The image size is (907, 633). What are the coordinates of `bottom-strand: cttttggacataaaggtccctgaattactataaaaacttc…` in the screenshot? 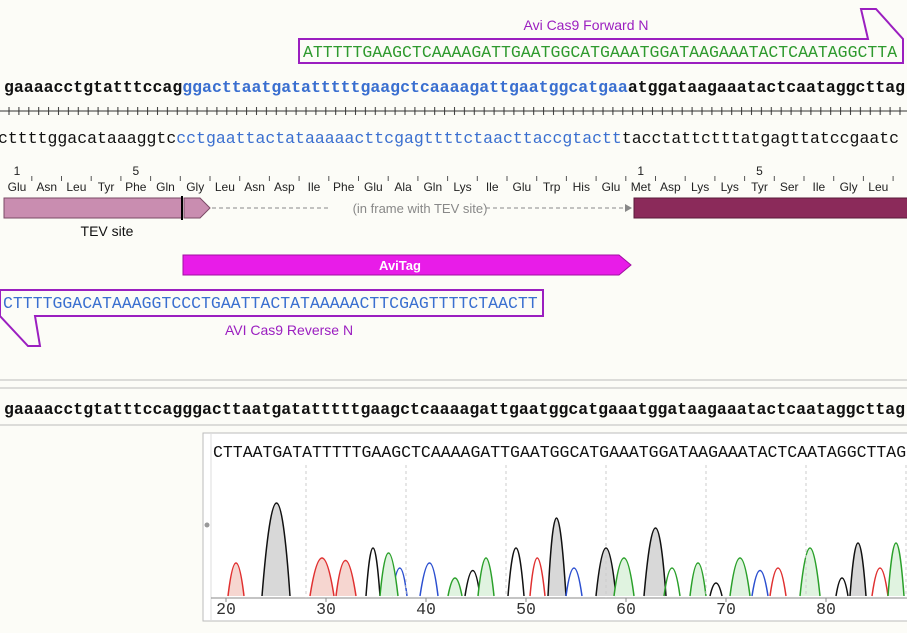 It's located at (449, 138).